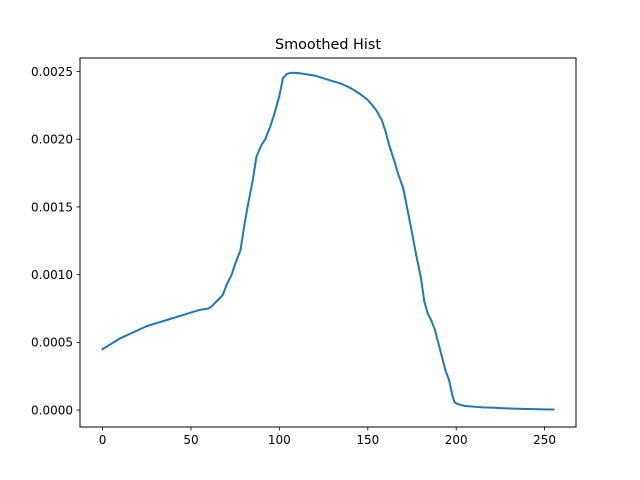 The height and width of the screenshot is (480, 640). I want to click on x-tick-label: 0, so click(103, 440).